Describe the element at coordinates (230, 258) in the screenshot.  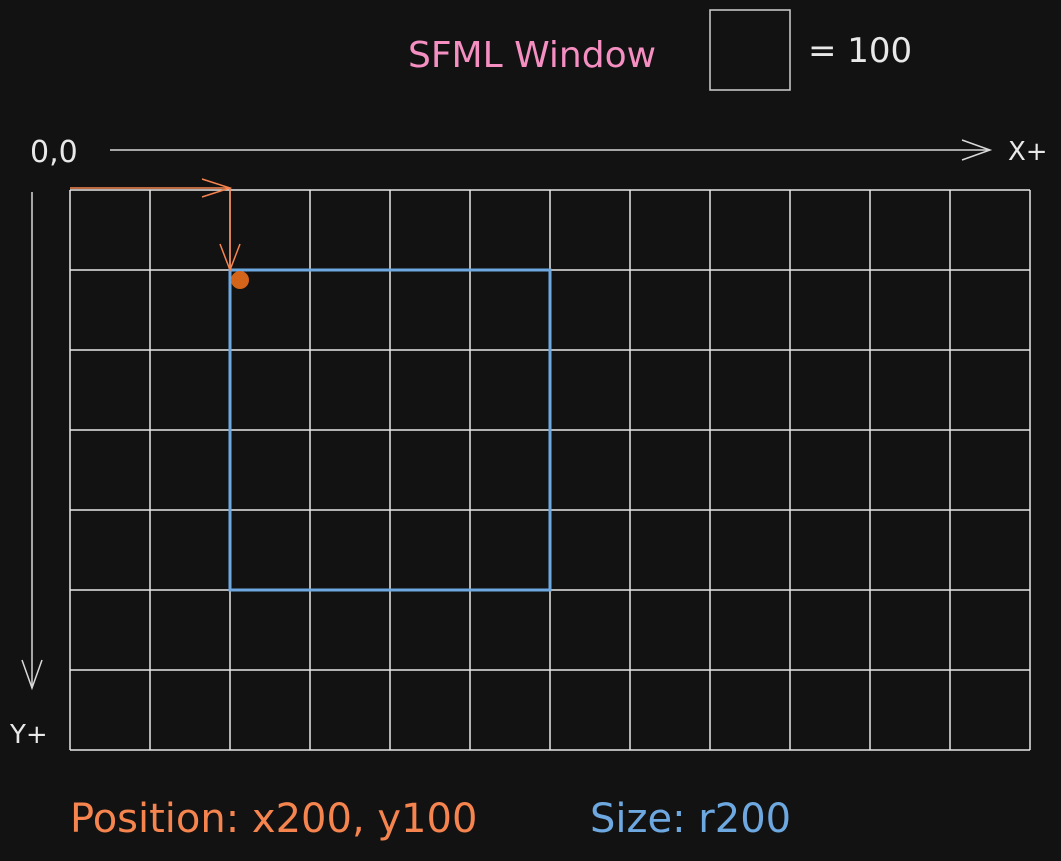
I see `y-offset-arrowhead` at that location.